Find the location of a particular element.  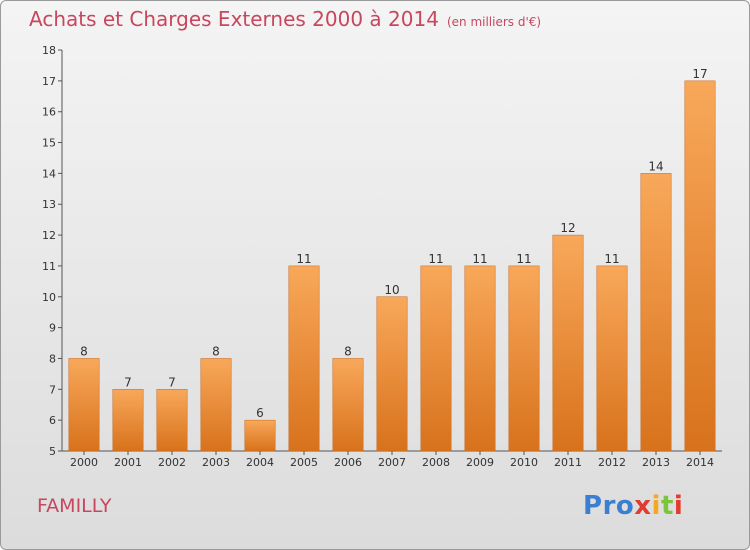

y-tick-label: 13 is located at coordinates (49, 204).